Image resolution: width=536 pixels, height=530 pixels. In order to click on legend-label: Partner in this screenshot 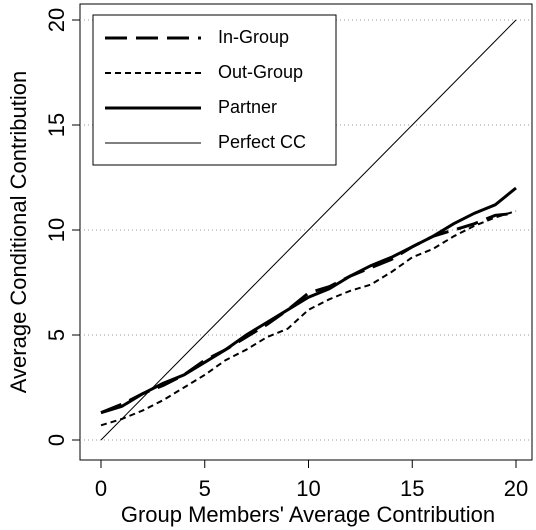, I will do `click(247, 107)`.